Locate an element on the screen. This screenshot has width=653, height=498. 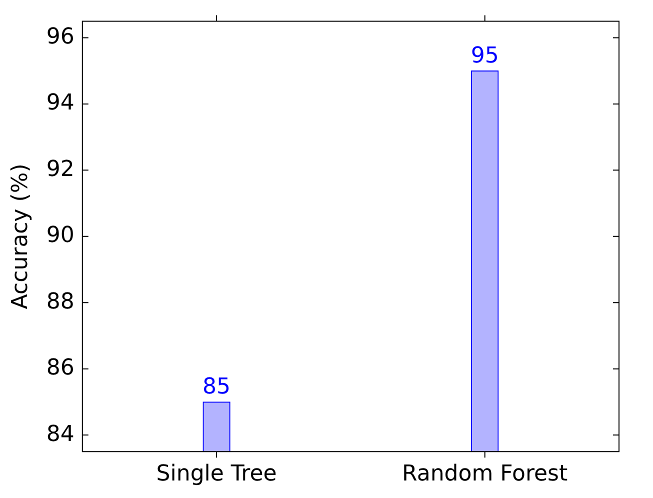
y-tick-label: 84 is located at coordinates (60, 434).